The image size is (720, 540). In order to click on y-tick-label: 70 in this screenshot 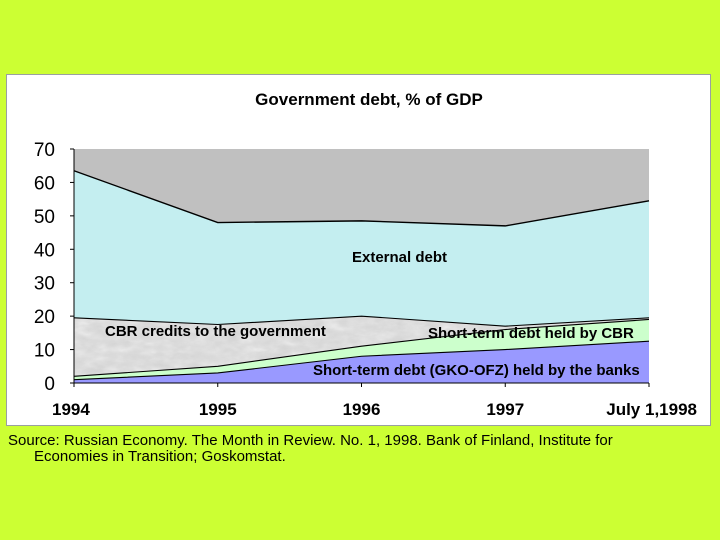, I will do `click(44, 150)`.